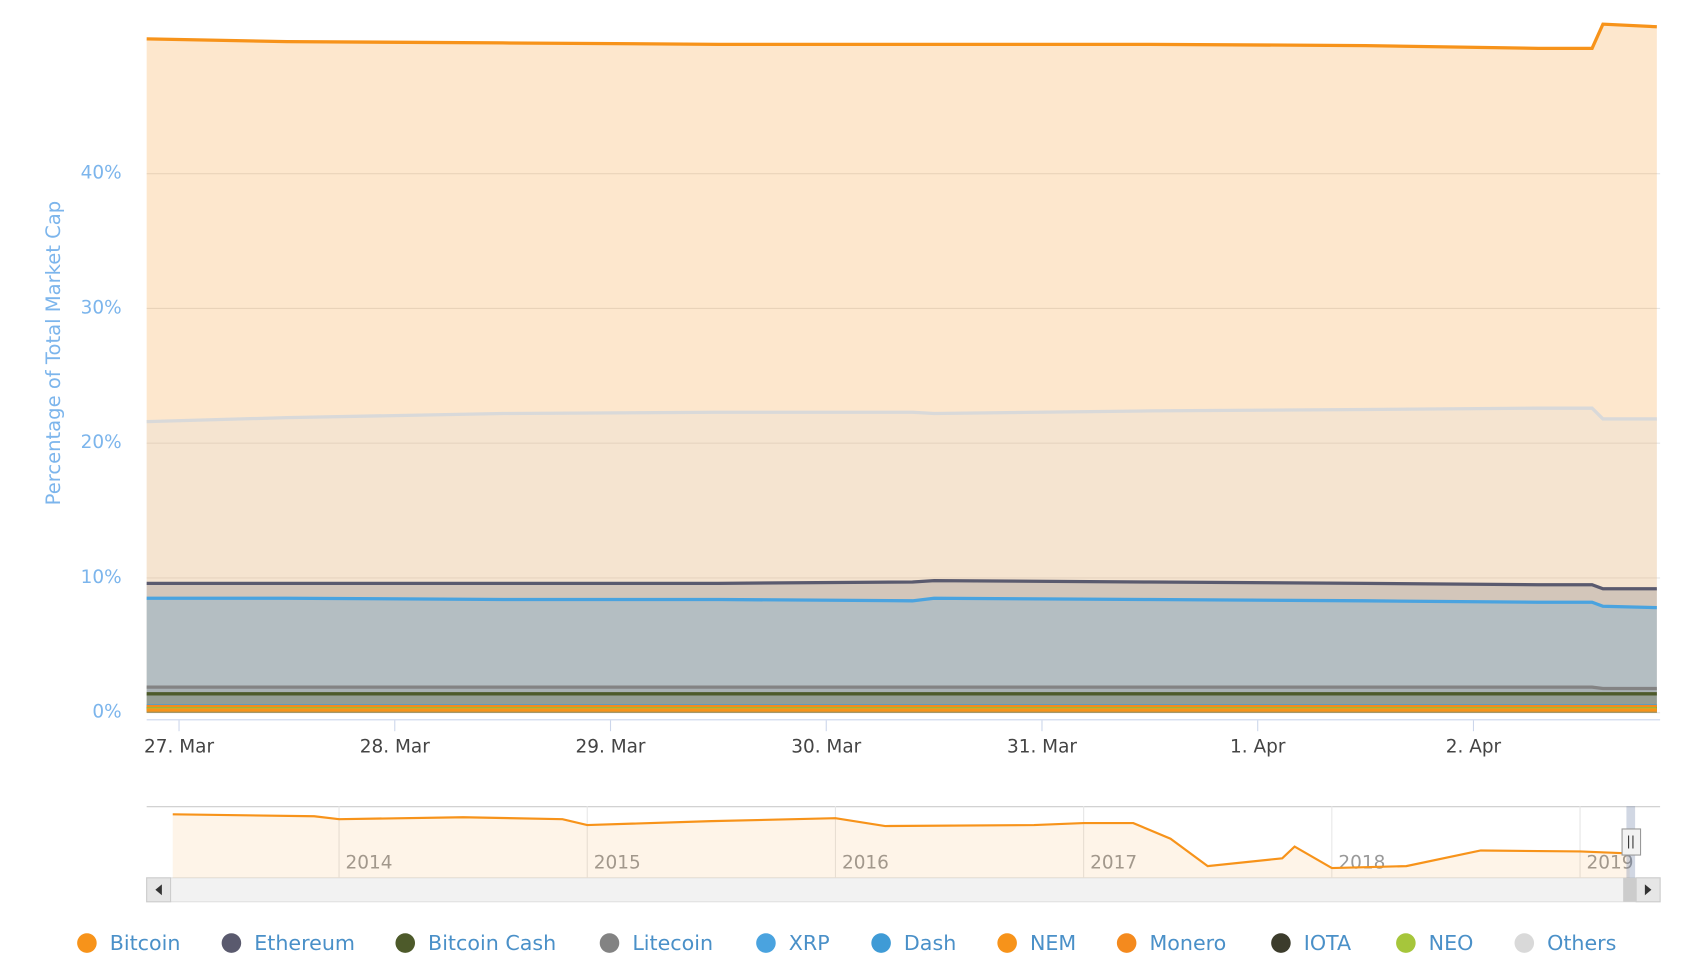 The image size is (1684, 955). I want to click on legend-label: Monero, so click(1187, 943).